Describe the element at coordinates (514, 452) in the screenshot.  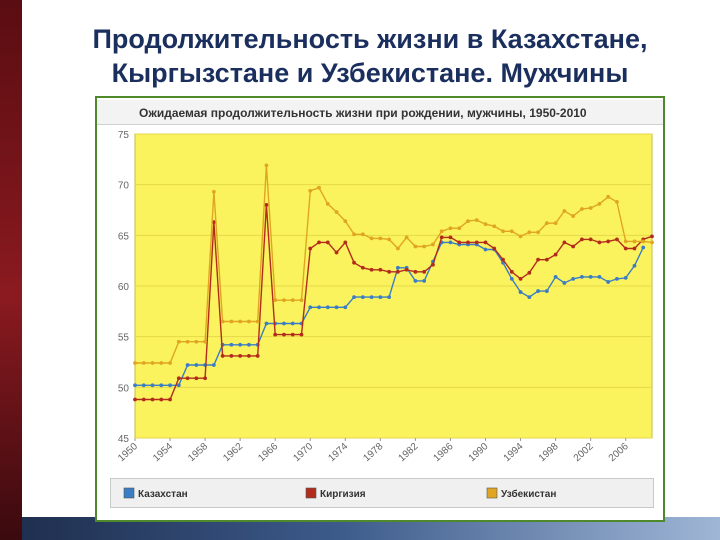
I see `x-tick-label: 1994` at that location.